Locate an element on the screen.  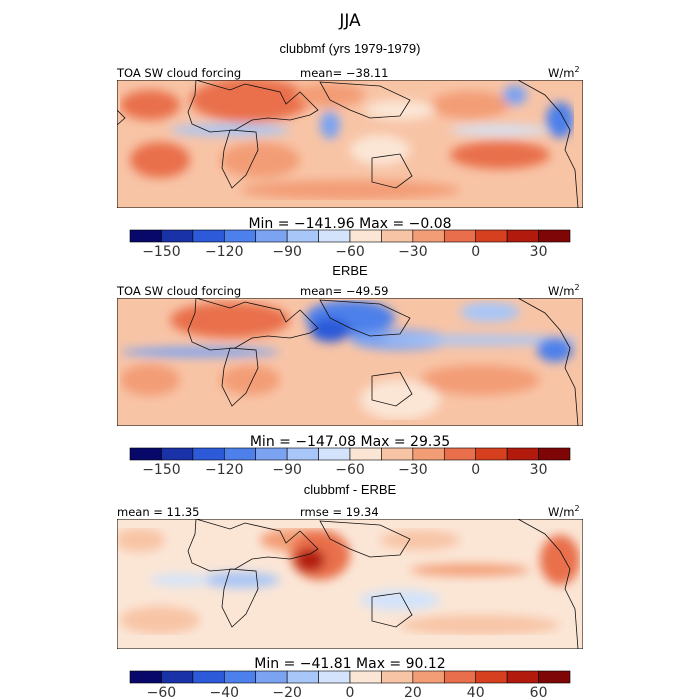
panel-obs-stats: Min = −147.08 Max = 29.35 is located at coordinates (350, 442).